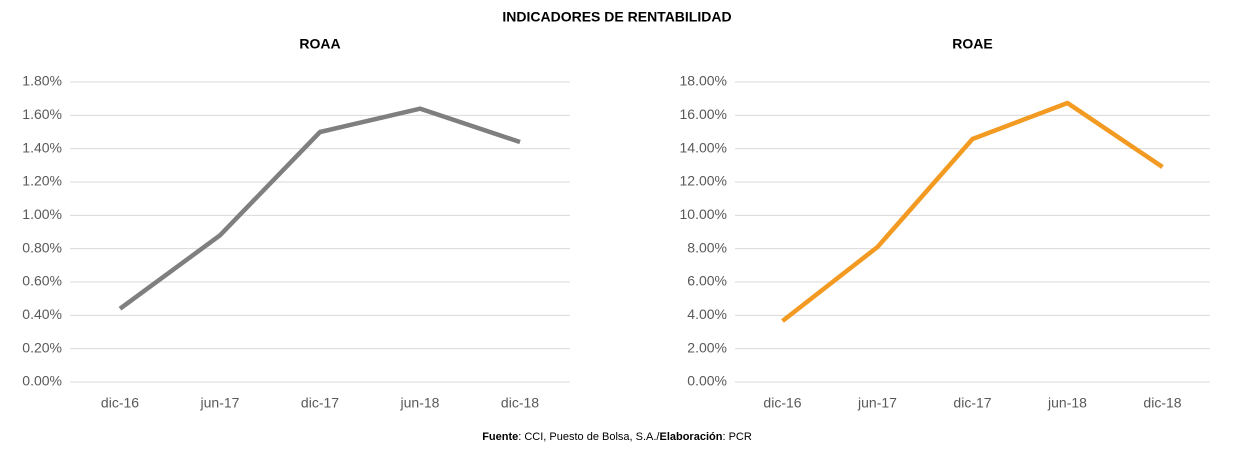 Image resolution: width=1235 pixels, height=451 pixels. I want to click on chart-title: ROAA, so click(319, 44).